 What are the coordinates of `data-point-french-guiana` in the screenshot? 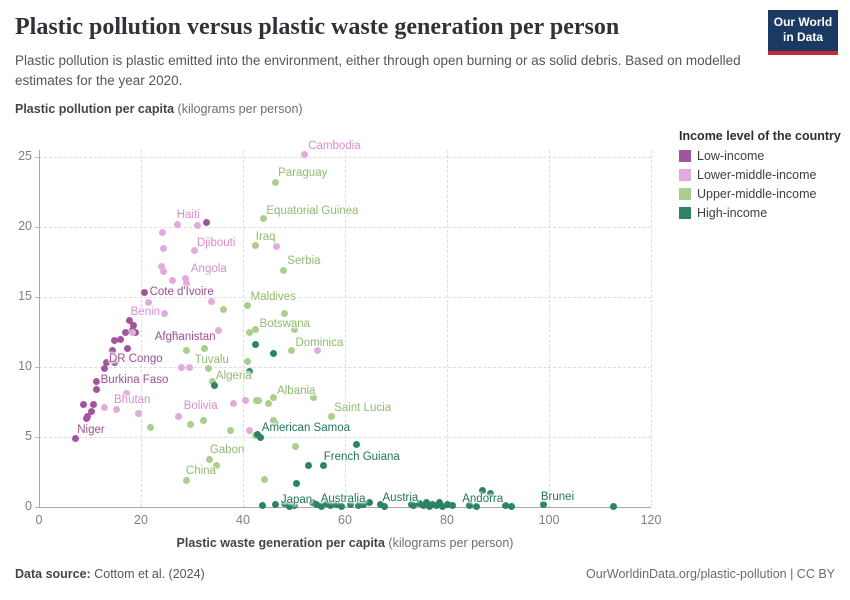 It's located at (357, 444).